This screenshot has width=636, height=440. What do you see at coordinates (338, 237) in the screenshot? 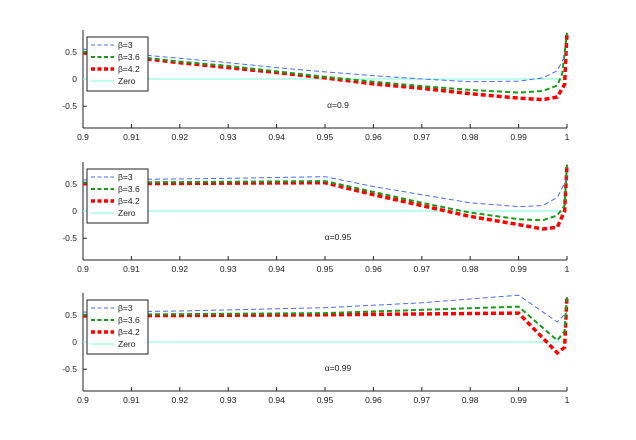
I see `alpha-annotation: α=0.95` at bounding box center [338, 237].